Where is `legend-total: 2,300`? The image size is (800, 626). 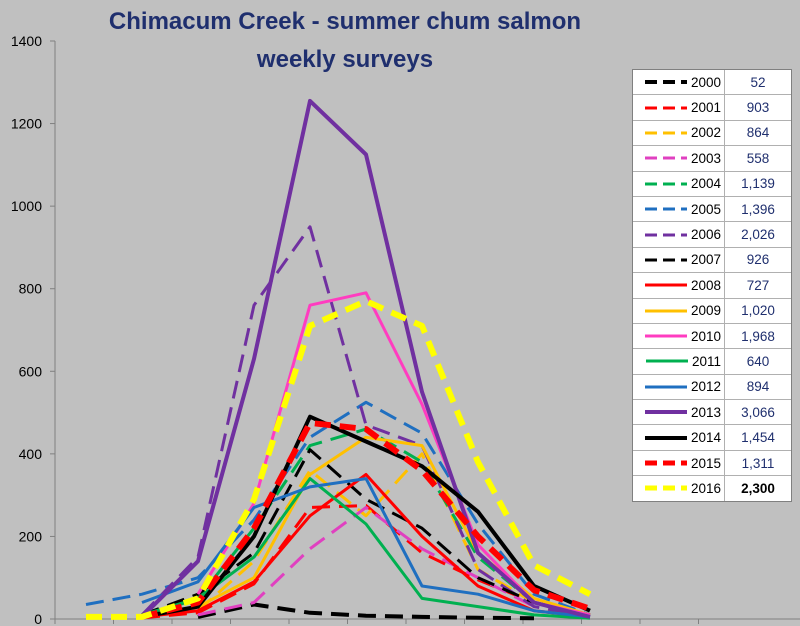
legend-total: 2,300 is located at coordinates (758, 488).